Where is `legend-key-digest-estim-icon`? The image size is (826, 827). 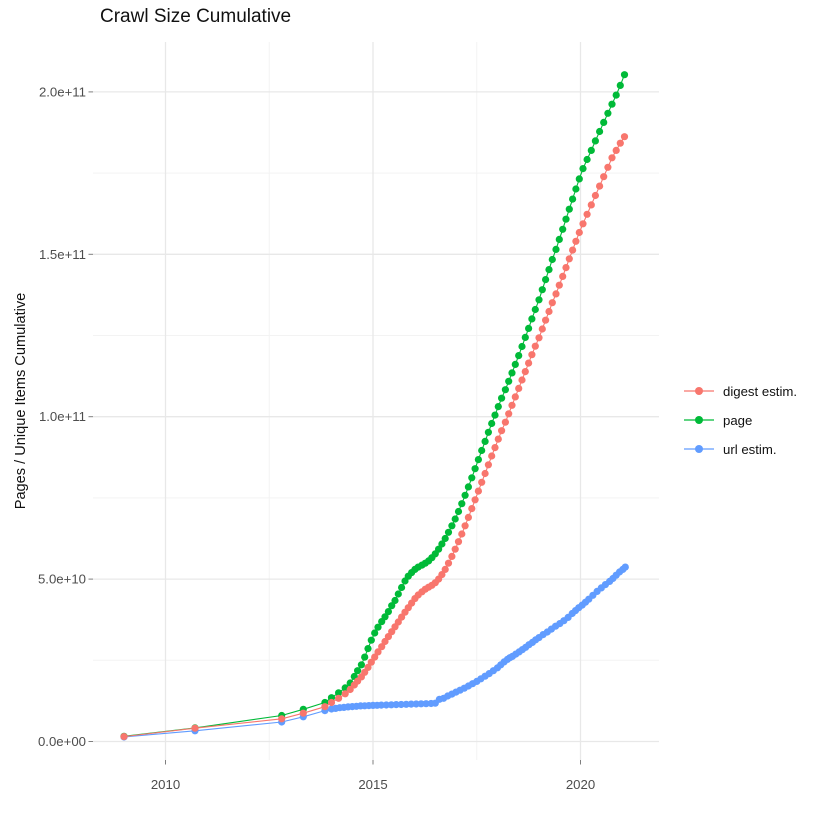
legend-key-digest-estim-icon is located at coordinates (699, 391).